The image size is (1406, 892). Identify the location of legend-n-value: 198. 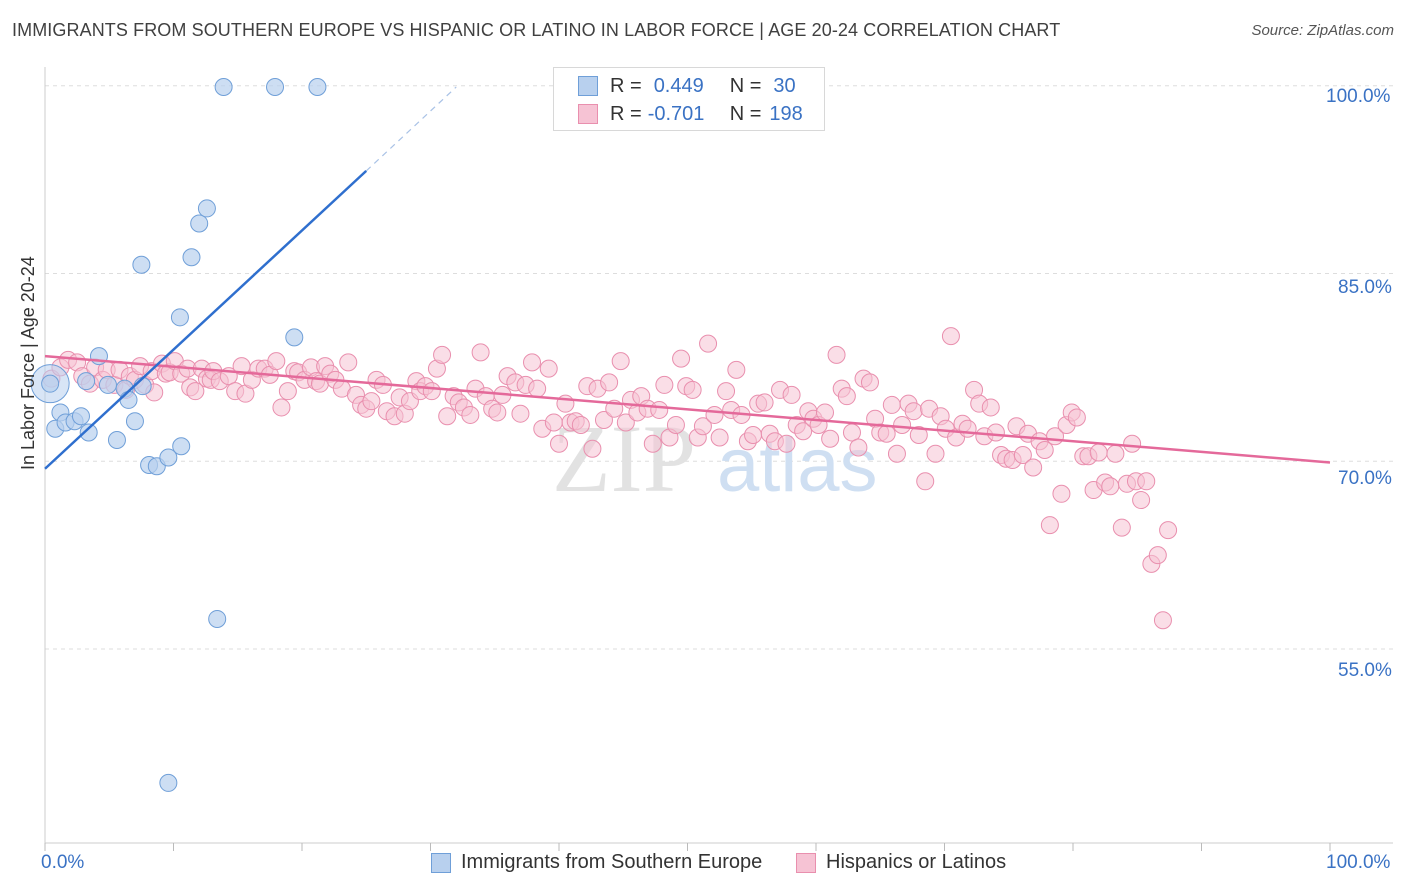
(786, 113).